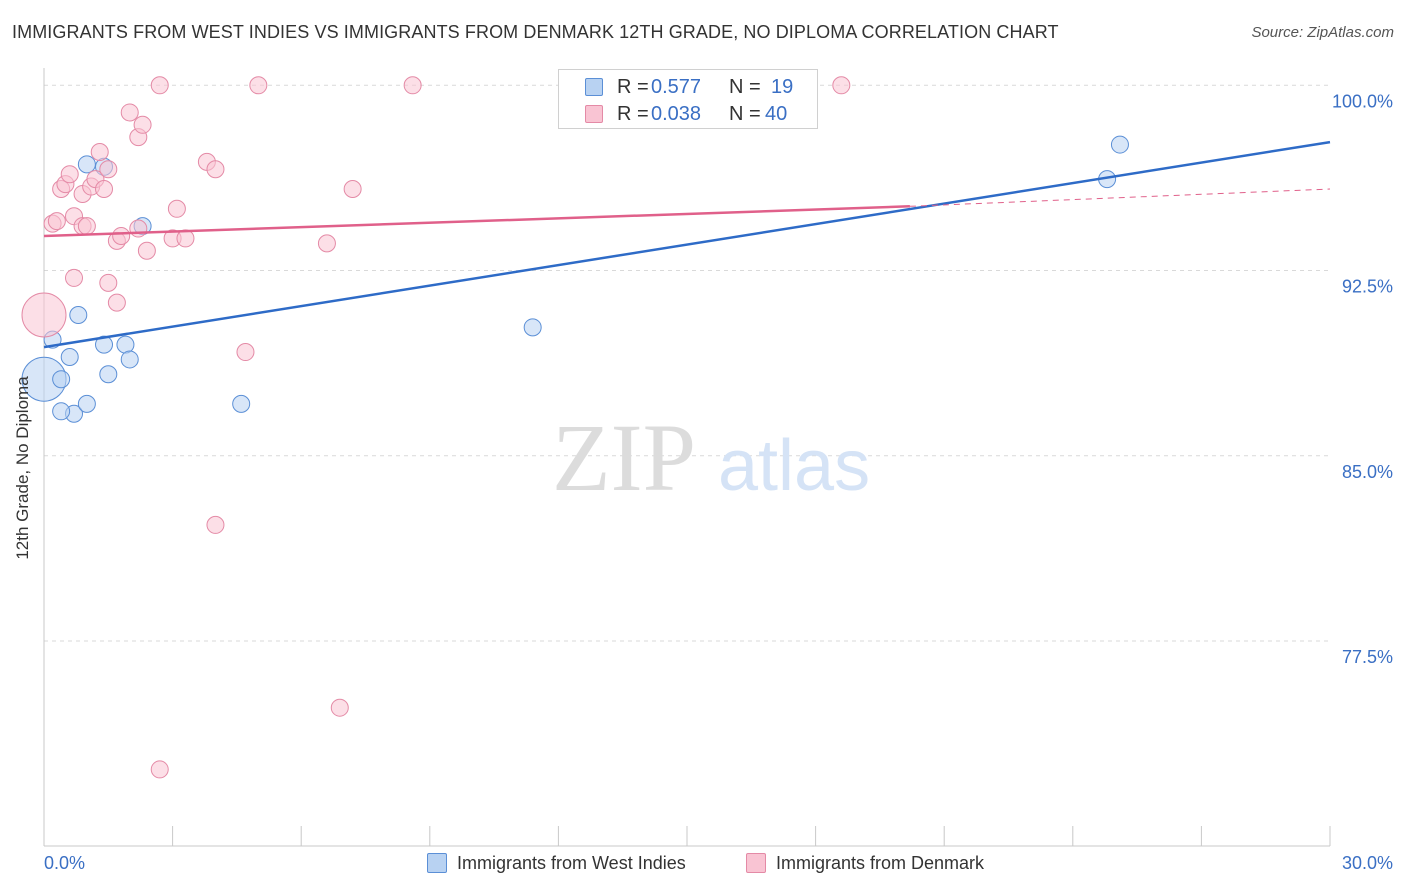  What do you see at coordinates (756, 863) in the screenshot?
I see `bottom-legend-swatch-pink` at bounding box center [756, 863].